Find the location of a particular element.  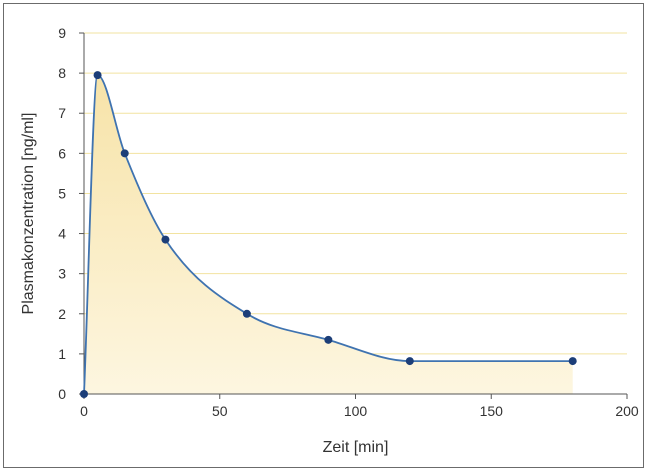

data-point-180min is located at coordinates (572, 361).